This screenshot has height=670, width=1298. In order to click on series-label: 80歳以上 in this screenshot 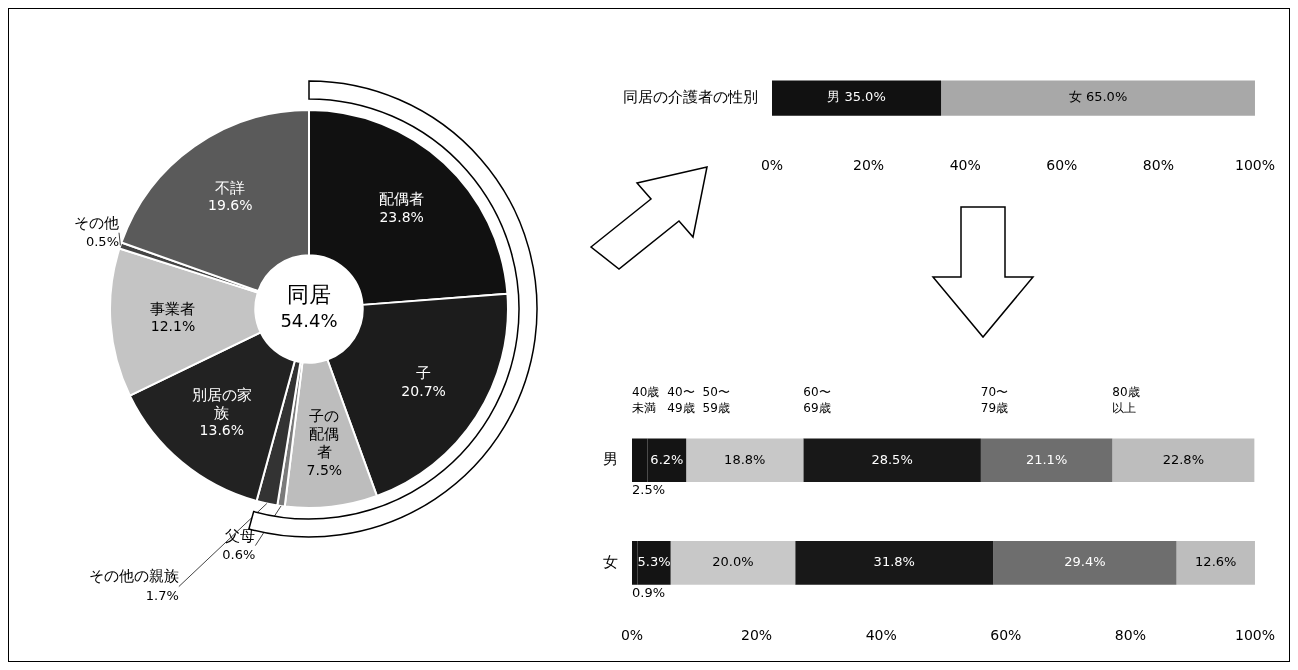, I will do `click(1126, 399)`.